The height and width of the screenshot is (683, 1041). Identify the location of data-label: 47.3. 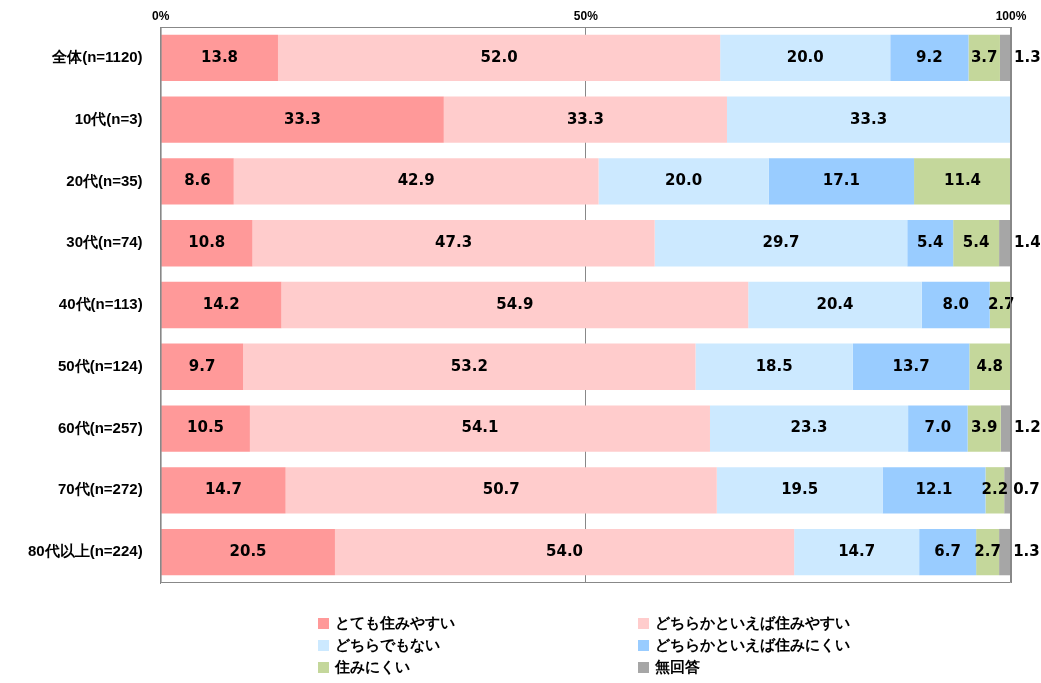
(454, 242).